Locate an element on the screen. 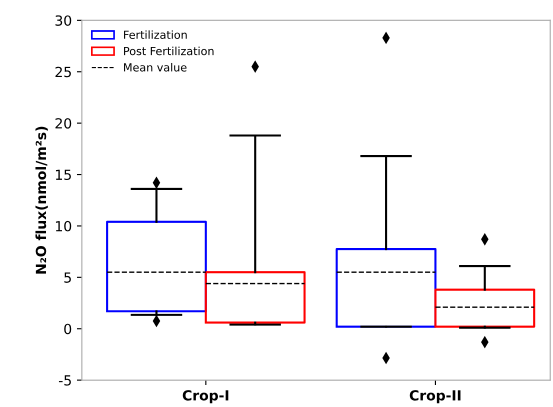 The height and width of the screenshot is (407, 553). y-tick-label: 20 is located at coordinates (63, 123).